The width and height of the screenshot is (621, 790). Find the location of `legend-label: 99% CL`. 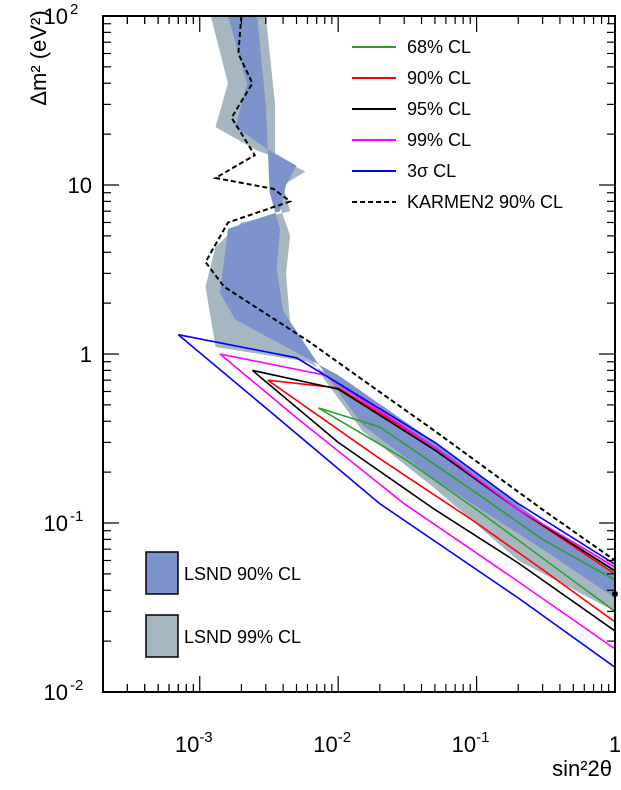

legend-label: 99% CL is located at coordinates (439, 140).